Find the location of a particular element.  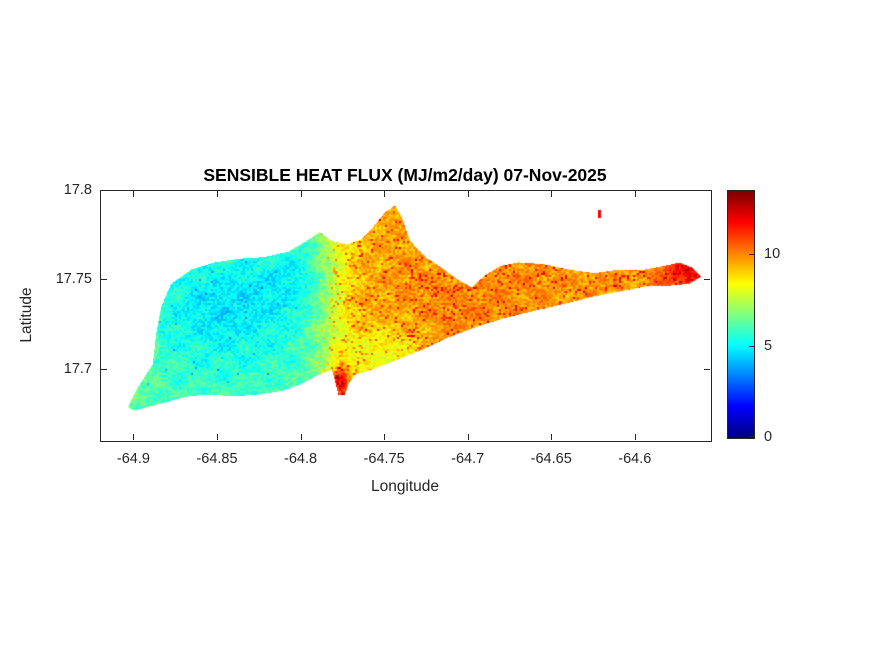

x-axis-label: Longitude is located at coordinates (405, 486).